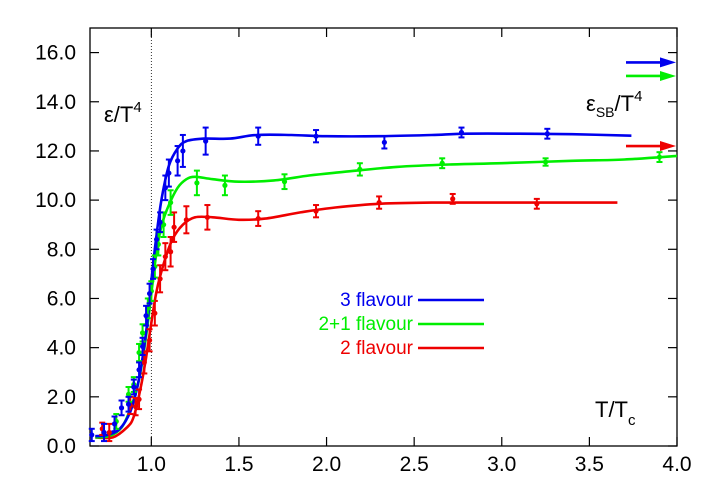 The height and width of the screenshot is (496, 708). I want to click on legend-label-2plus1-flavour: 2+1 flavour, so click(365, 324).